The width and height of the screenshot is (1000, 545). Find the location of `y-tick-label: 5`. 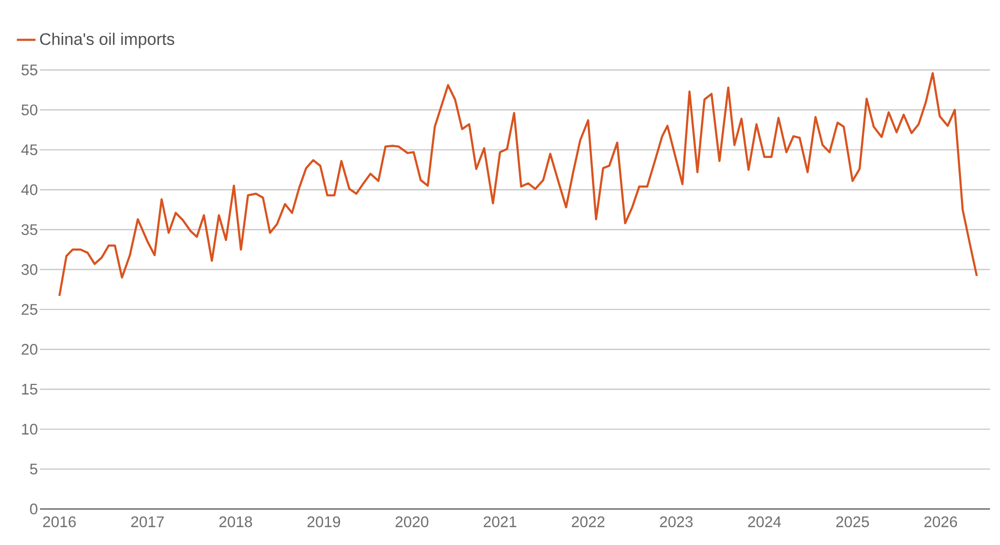

y-tick-label: 5 is located at coordinates (34, 469).